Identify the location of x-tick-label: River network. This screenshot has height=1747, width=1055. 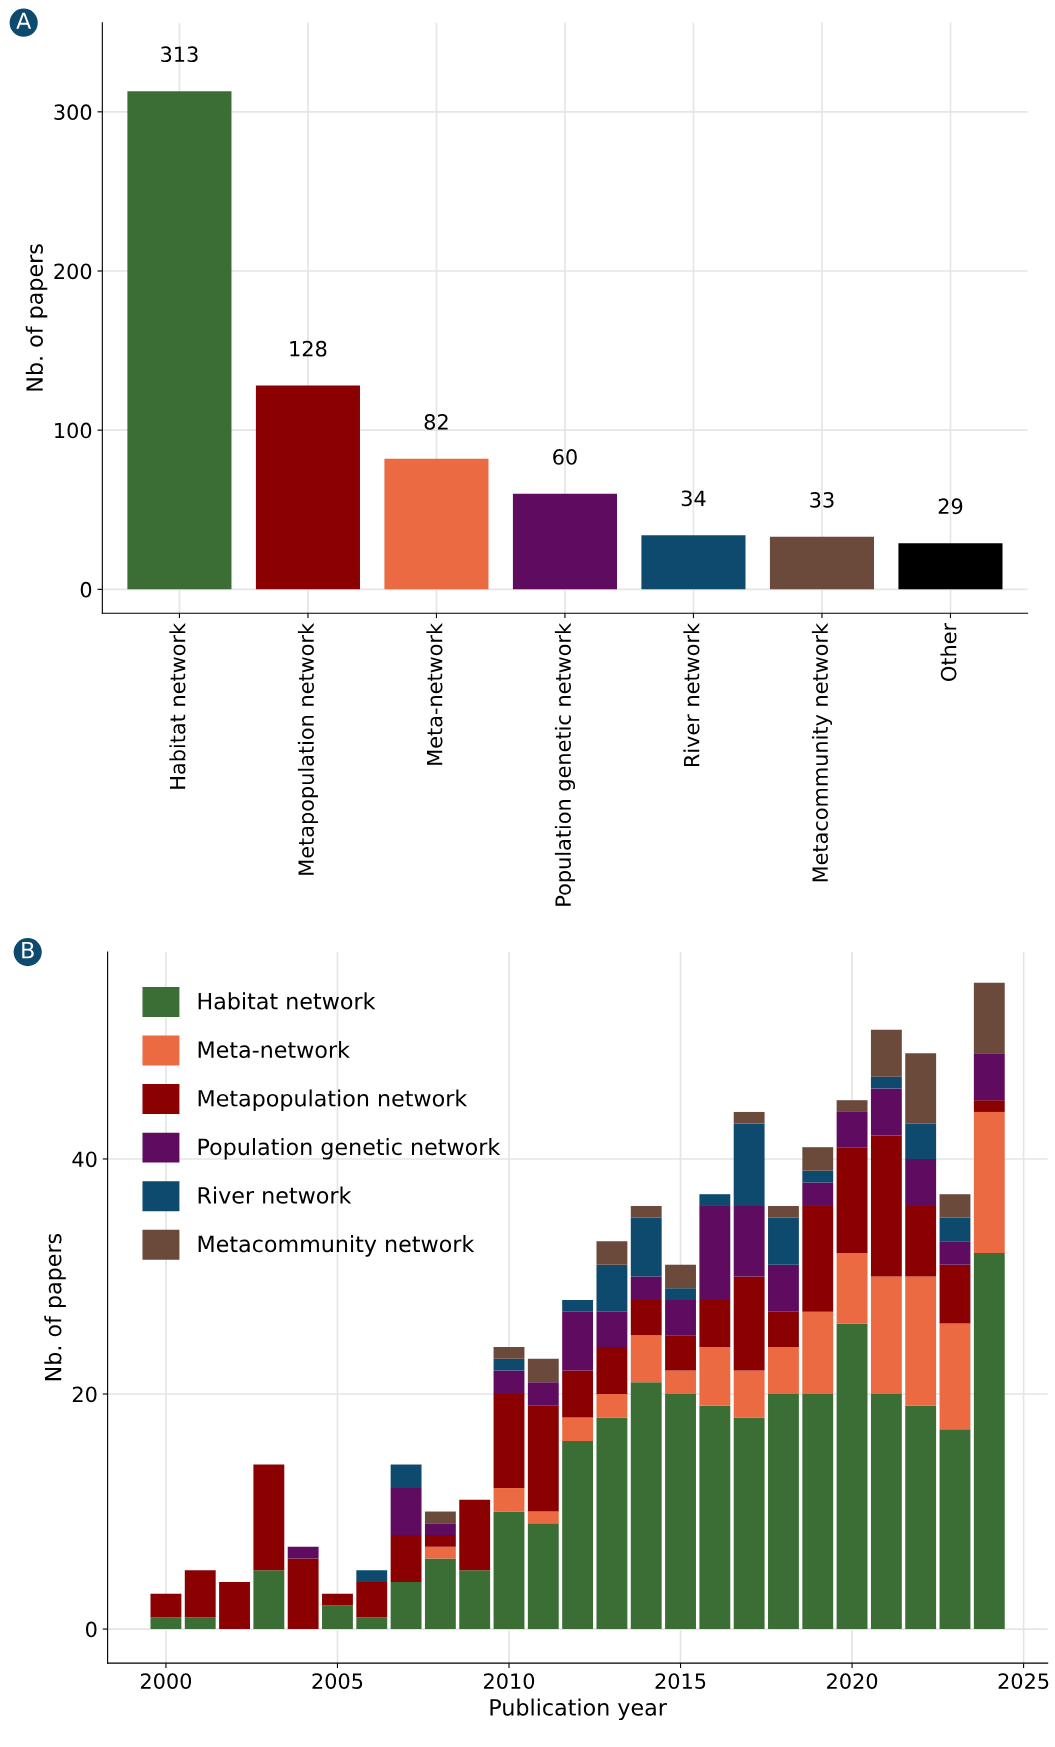
(691, 694).